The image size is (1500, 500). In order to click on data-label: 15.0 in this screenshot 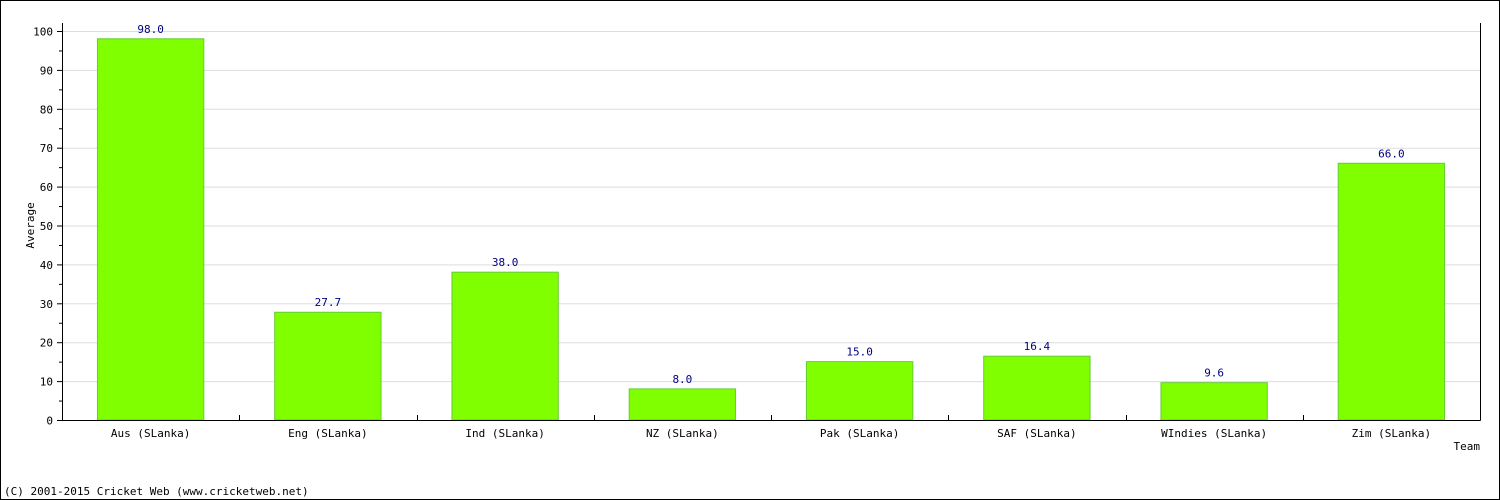, I will do `click(859, 352)`.